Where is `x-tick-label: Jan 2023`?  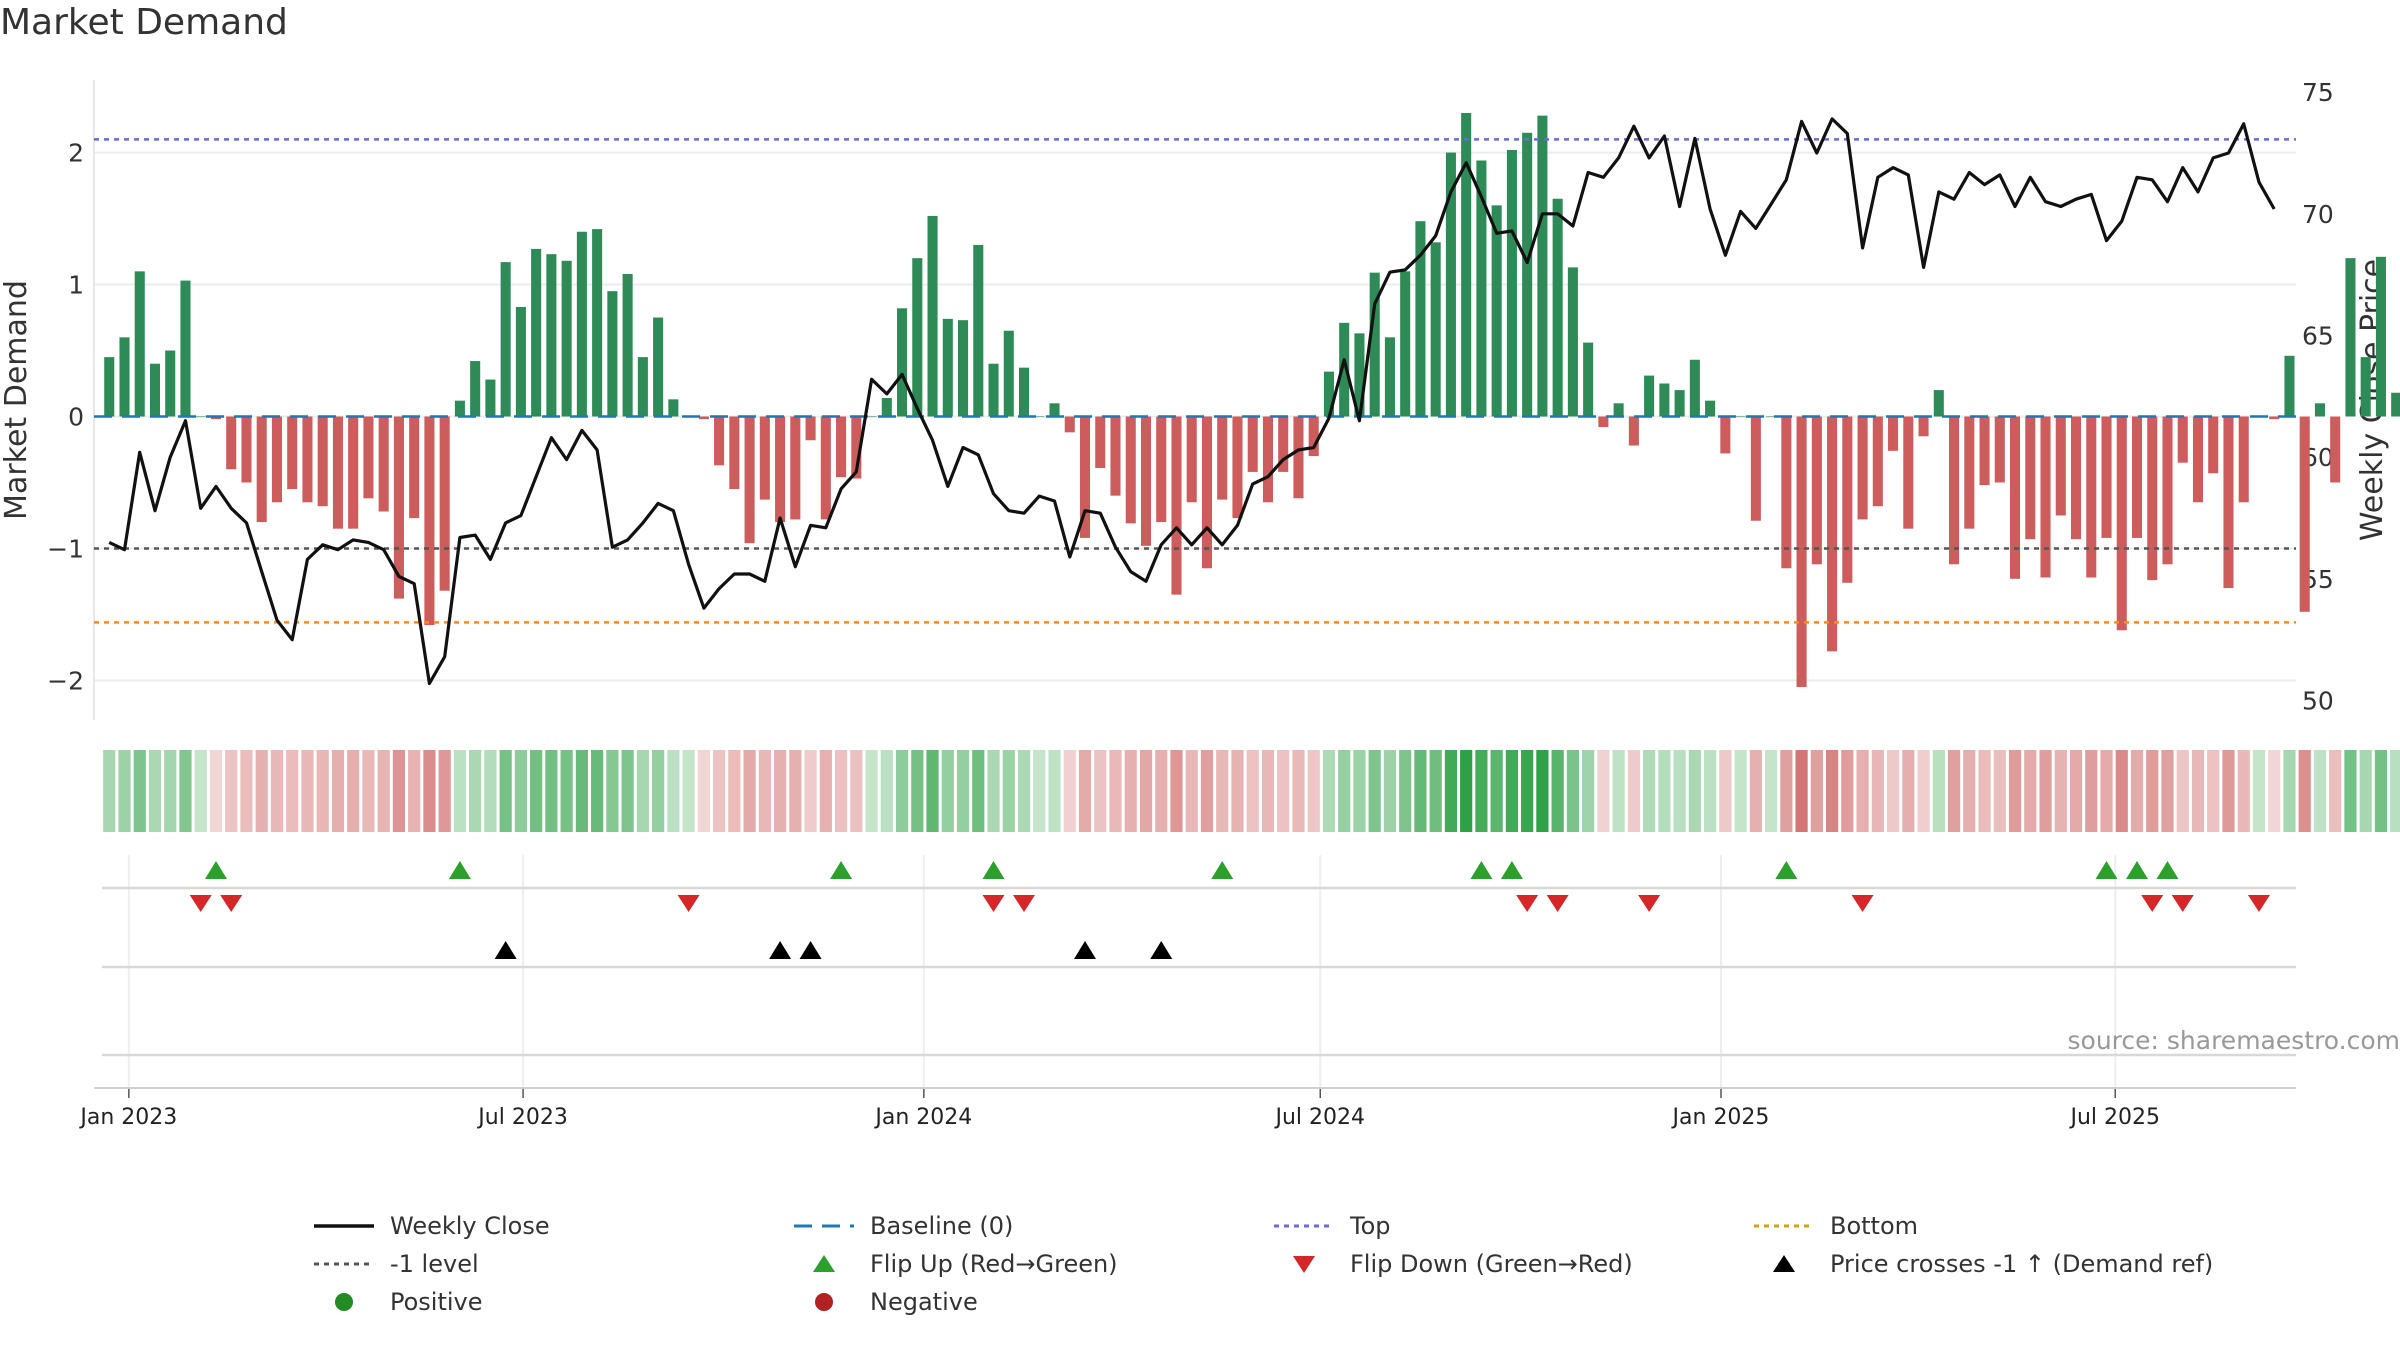
x-tick-label: Jan 2023 is located at coordinates (127, 1117).